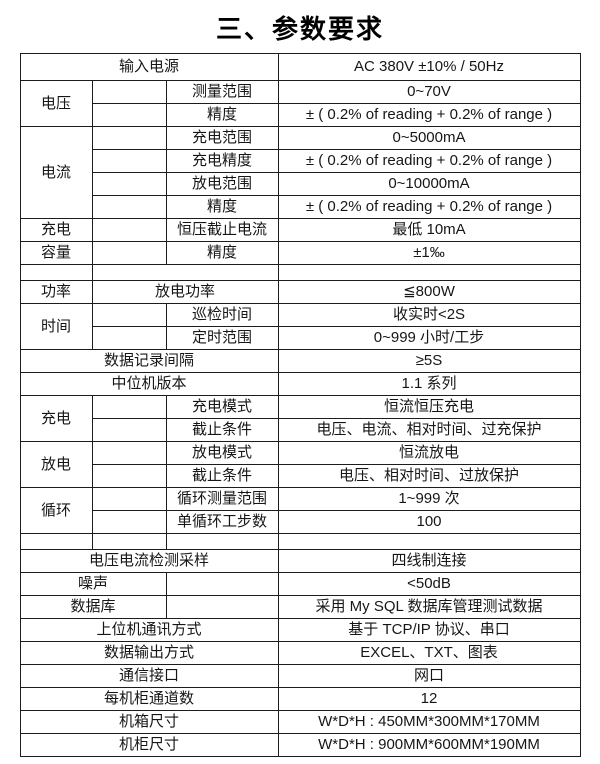 The width and height of the screenshot is (600, 764). I want to click on comm-method-label-cell: 上位机通讯方式, so click(149, 630).